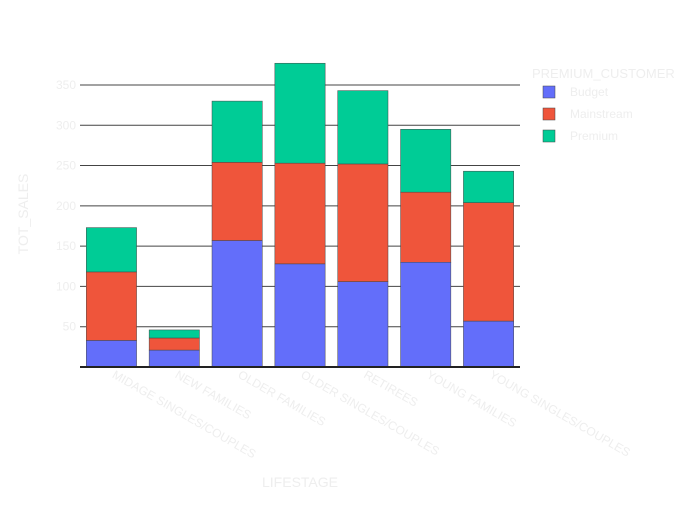  Describe the element at coordinates (66, 286) in the screenshot. I see `y-tick-label-100: 100` at that location.